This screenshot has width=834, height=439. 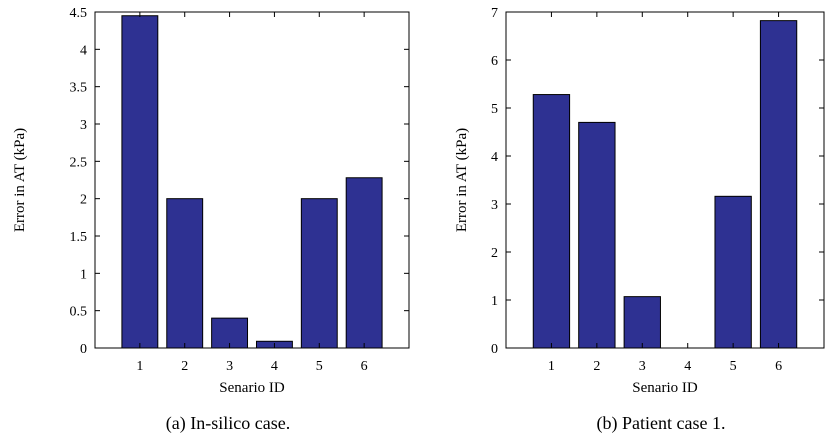 I want to click on caption-b: (b) Patient case 1., so click(x=661, y=423).